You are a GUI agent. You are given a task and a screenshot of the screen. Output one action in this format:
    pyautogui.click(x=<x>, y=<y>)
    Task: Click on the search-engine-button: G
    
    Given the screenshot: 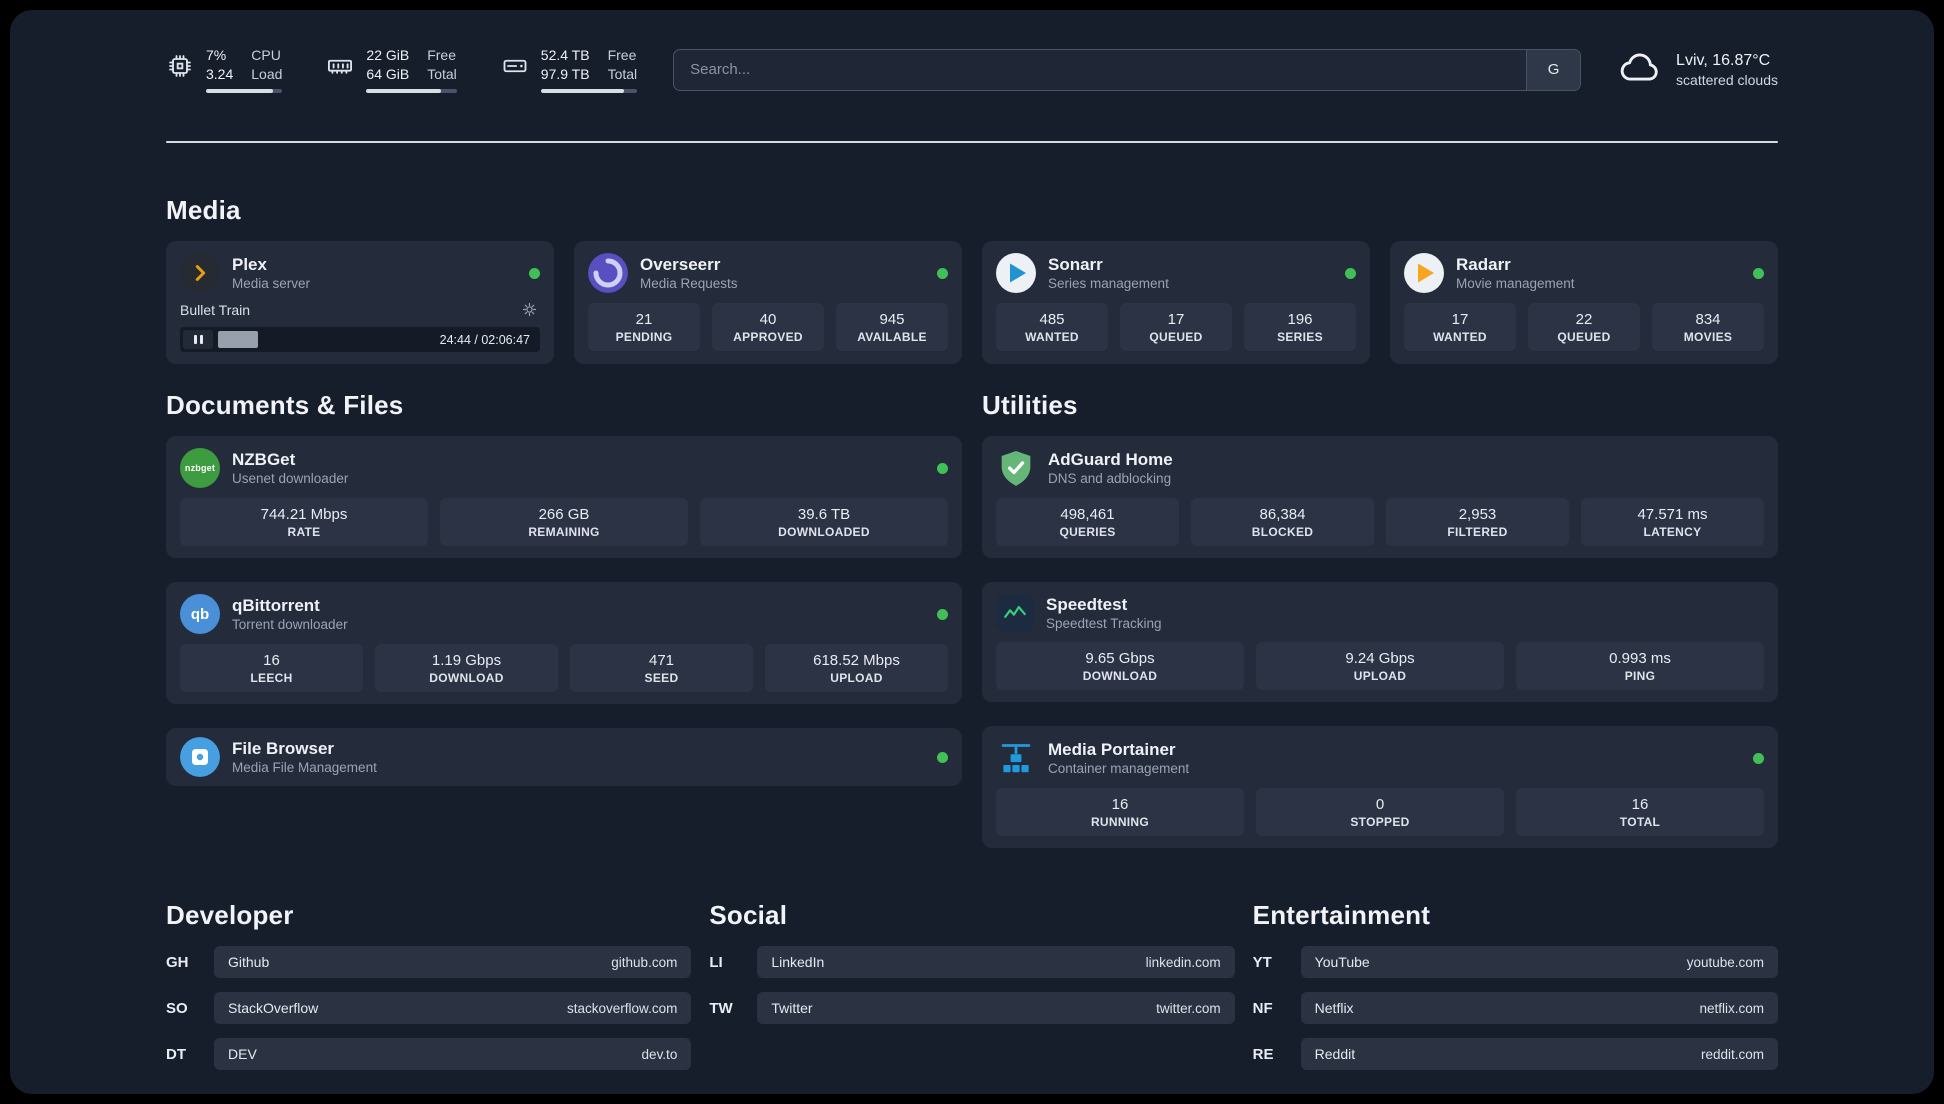 What is the action you would take?
    pyautogui.click(x=1553, y=69)
    